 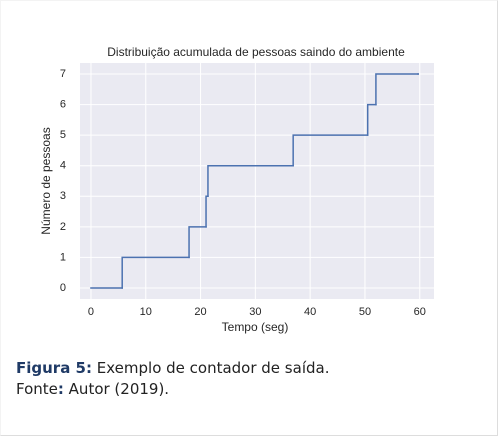 What do you see at coordinates (146, 312) in the screenshot?
I see `x-tick-label: 10` at bounding box center [146, 312].